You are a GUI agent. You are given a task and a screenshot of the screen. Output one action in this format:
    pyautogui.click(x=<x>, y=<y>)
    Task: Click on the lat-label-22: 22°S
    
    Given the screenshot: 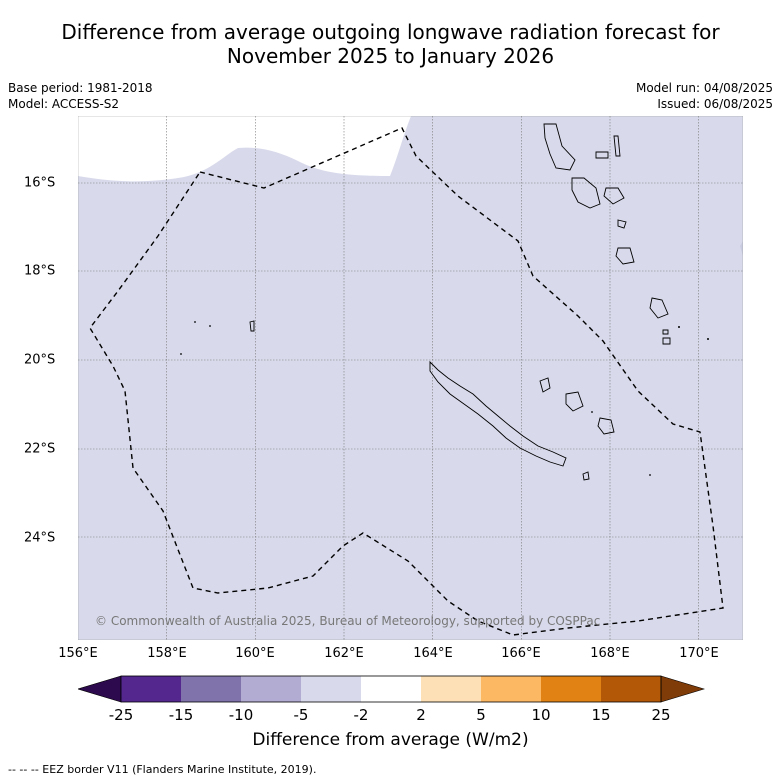 What is the action you would take?
    pyautogui.click(x=40, y=449)
    